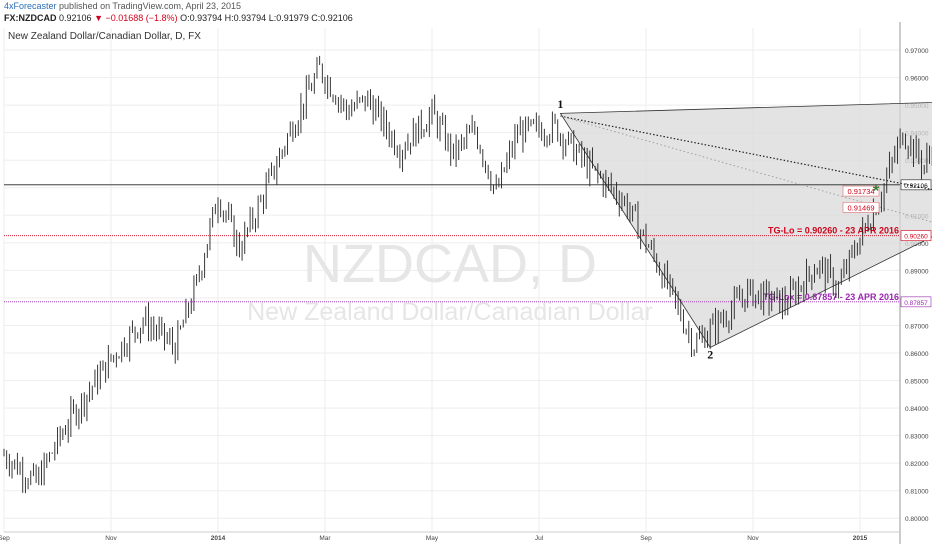 The image size is (932, 550). Describe the element at coordinates (917, 382) in the screenshot. I see `y-tick-label: 0.85000` at that location.